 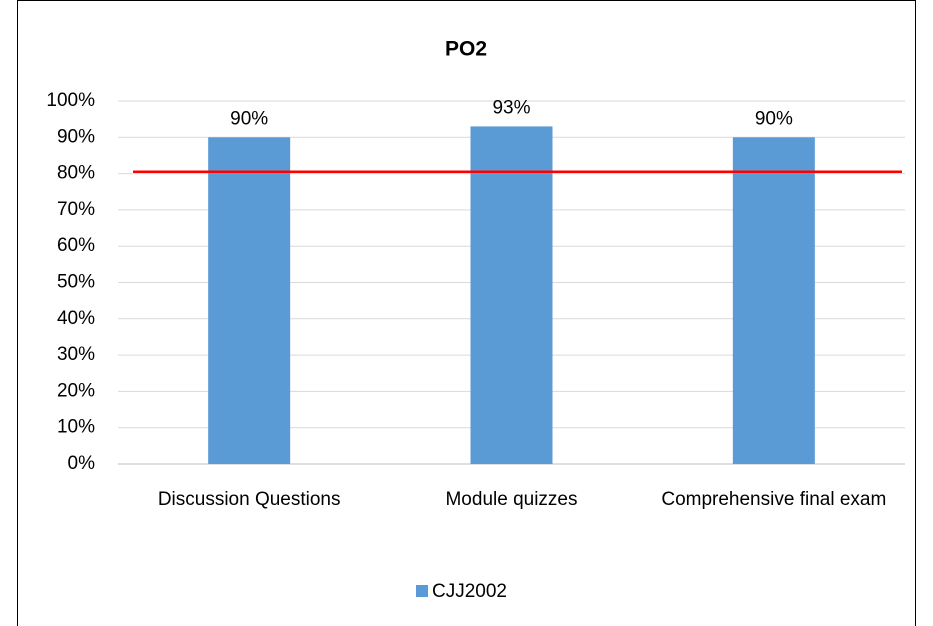 What do you see at coordinates (70, 100) in the screenshot?
I see `y-tick-label: 100%` at bounding box center [70, 100].